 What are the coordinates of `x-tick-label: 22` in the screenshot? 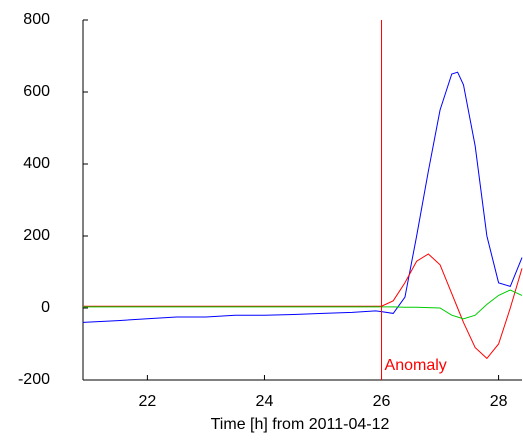 It's located at (147, 401).